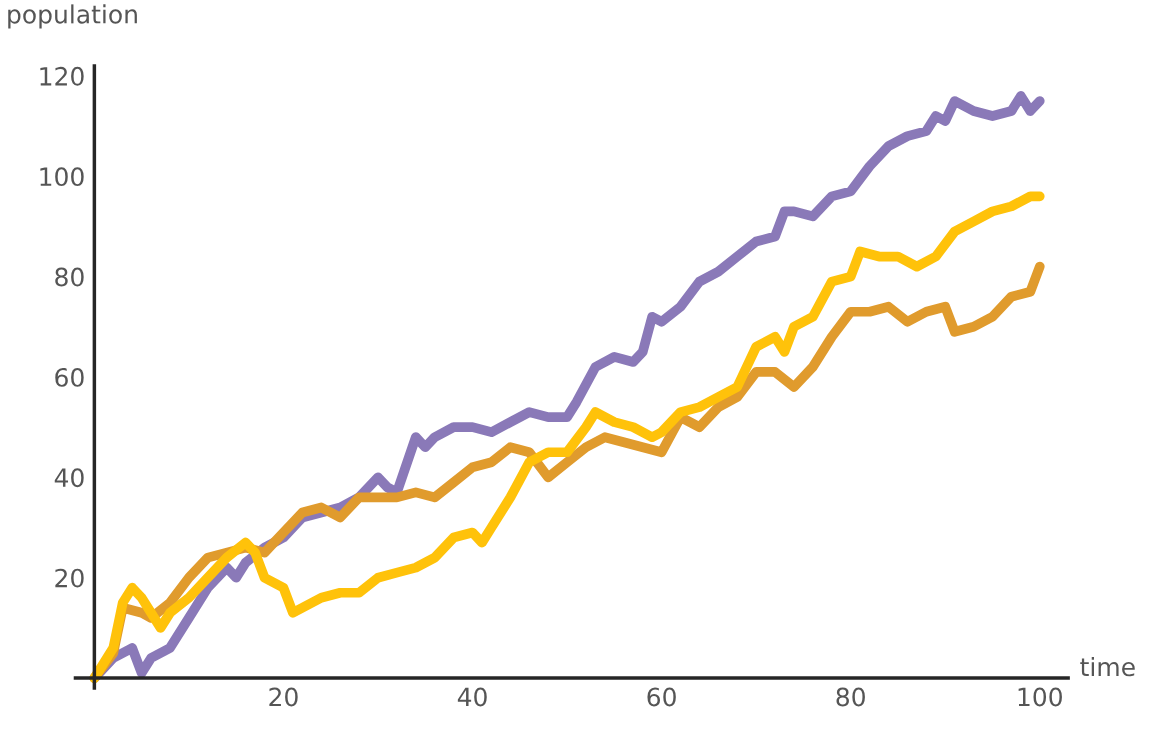 The height and width of the screenshot is (732, 1161). What do you see at coordinates (1040, 697) in the screenshot?
I see `x-tick-label: 100` at bounding box center [1040, 697].